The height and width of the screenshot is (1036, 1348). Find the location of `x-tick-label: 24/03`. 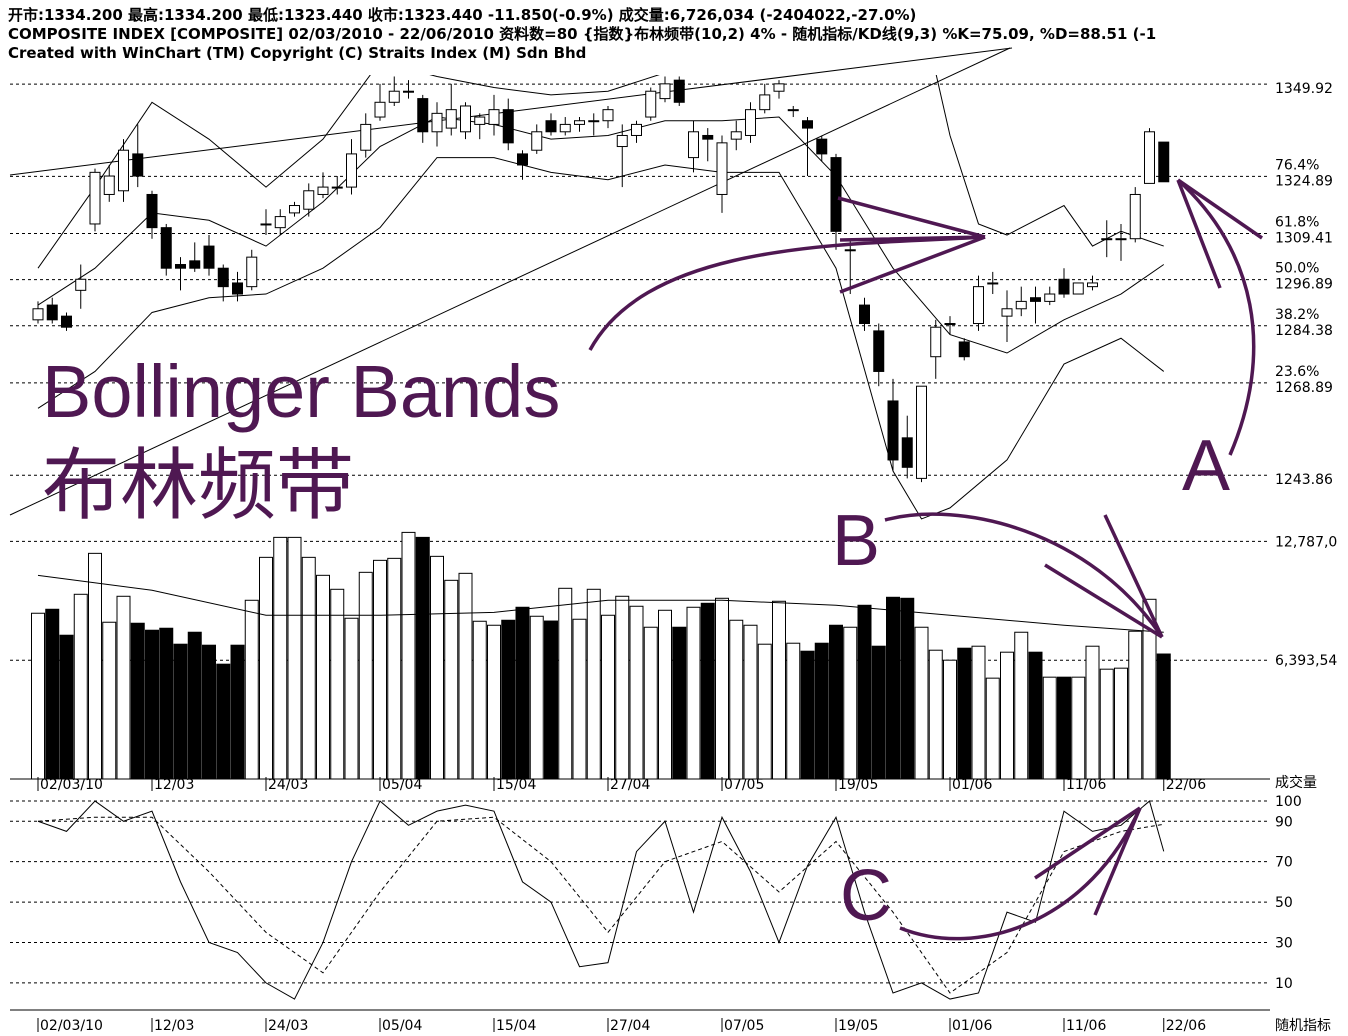

x-tick-label: 24/03 is located at coordinates (288, 785).